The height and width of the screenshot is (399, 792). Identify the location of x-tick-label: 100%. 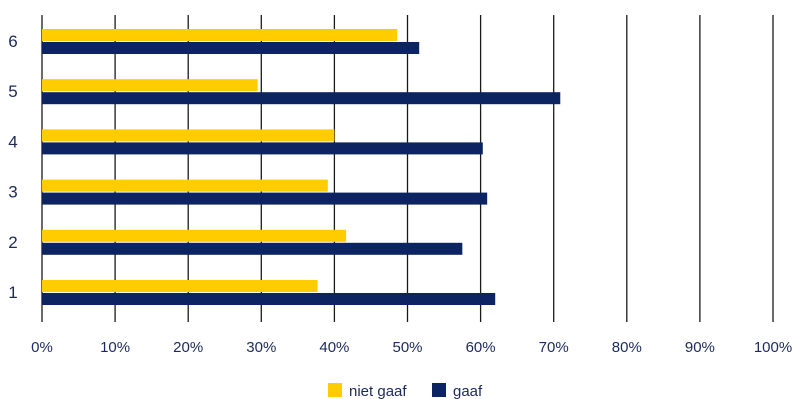
(773, 347).